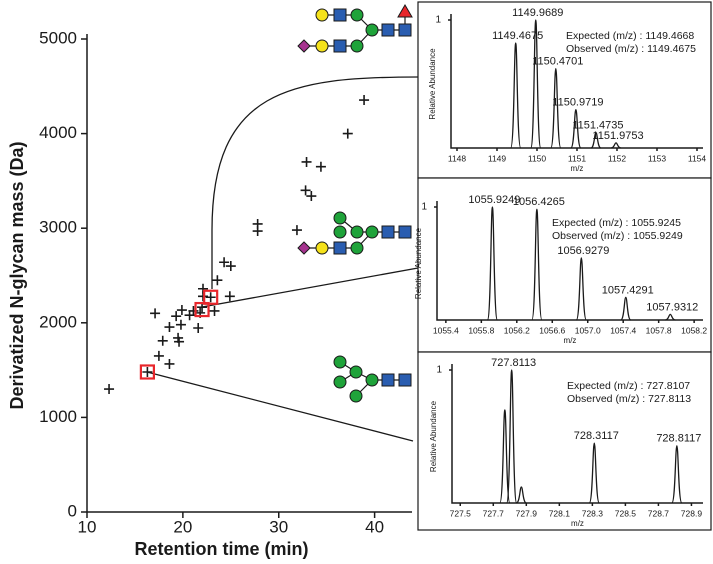 Image resolution: width=713 pixels, height=564 pixels. Describe the element at coordinates (537, 158) in the screenshot. I see `x-tick-label: 1150` at that location.